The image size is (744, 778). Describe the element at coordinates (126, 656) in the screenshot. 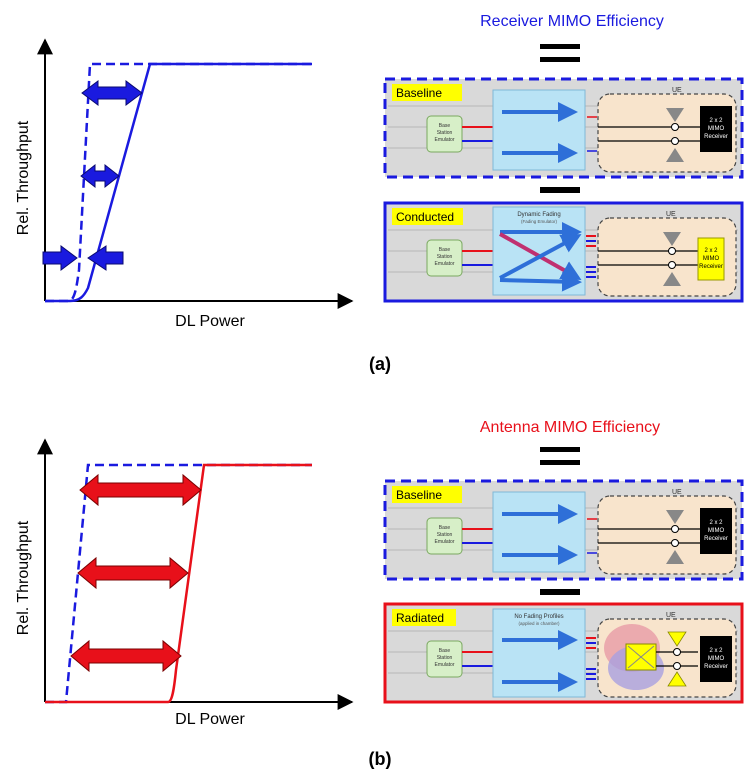

I see `double-arrow-bottom` at that location.